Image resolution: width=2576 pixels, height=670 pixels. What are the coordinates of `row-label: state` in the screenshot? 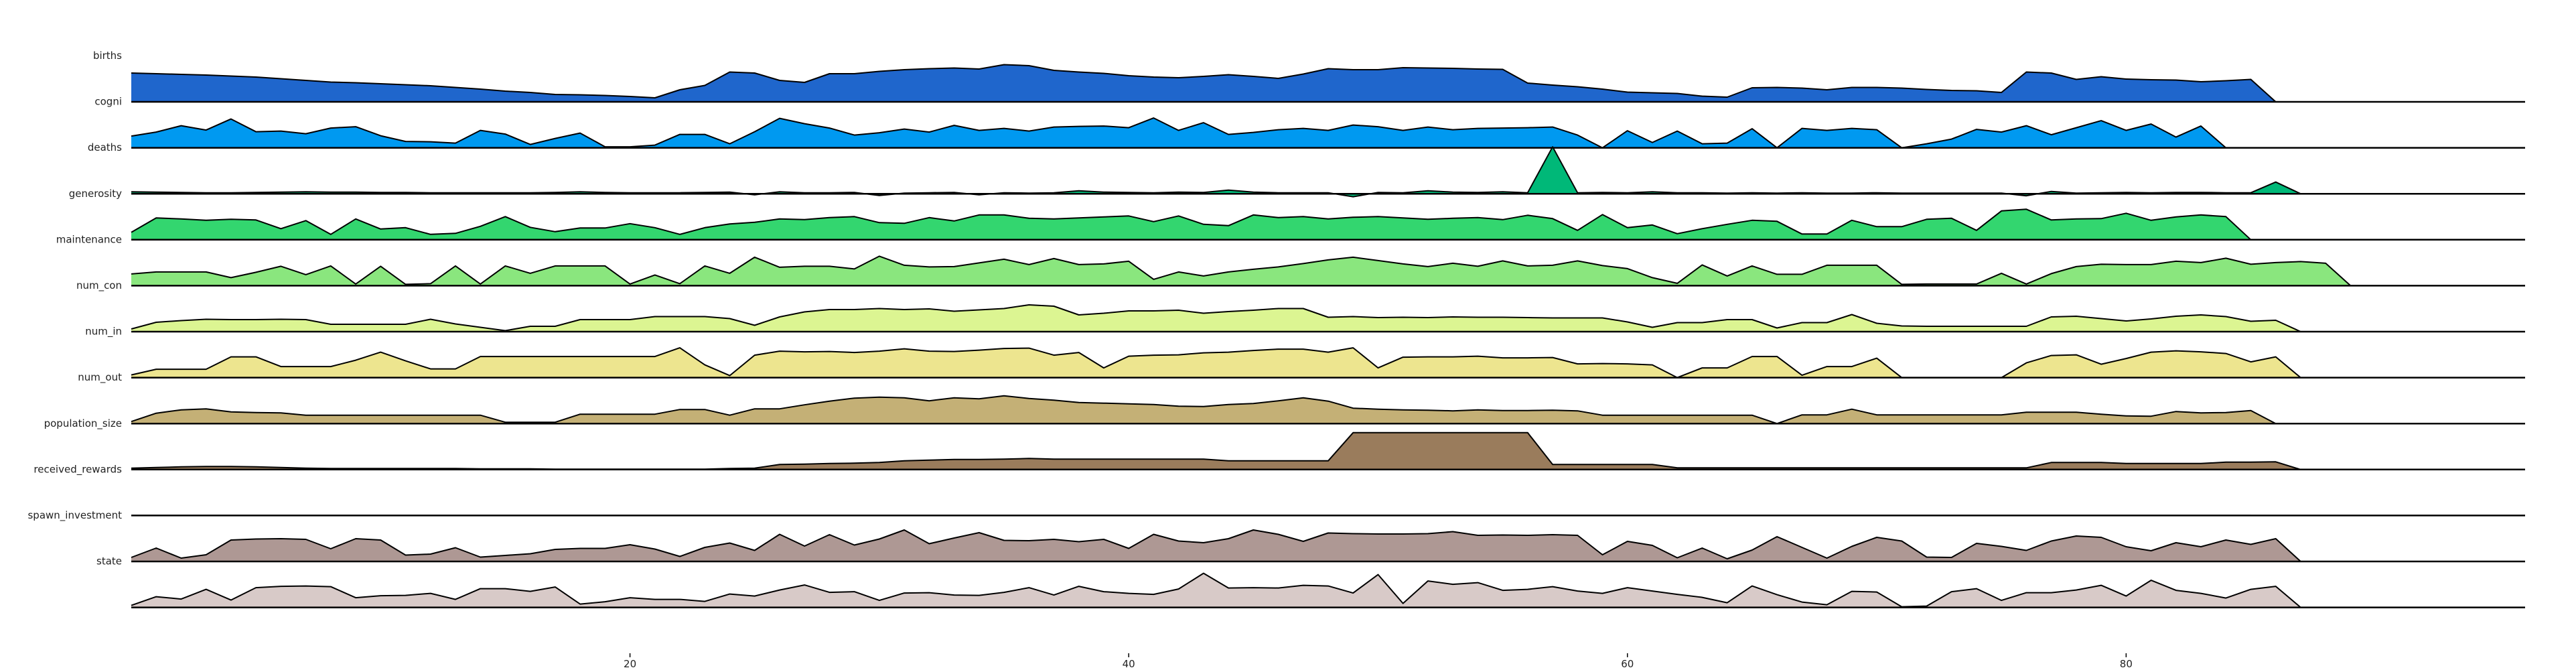 It's located at (109, 561).